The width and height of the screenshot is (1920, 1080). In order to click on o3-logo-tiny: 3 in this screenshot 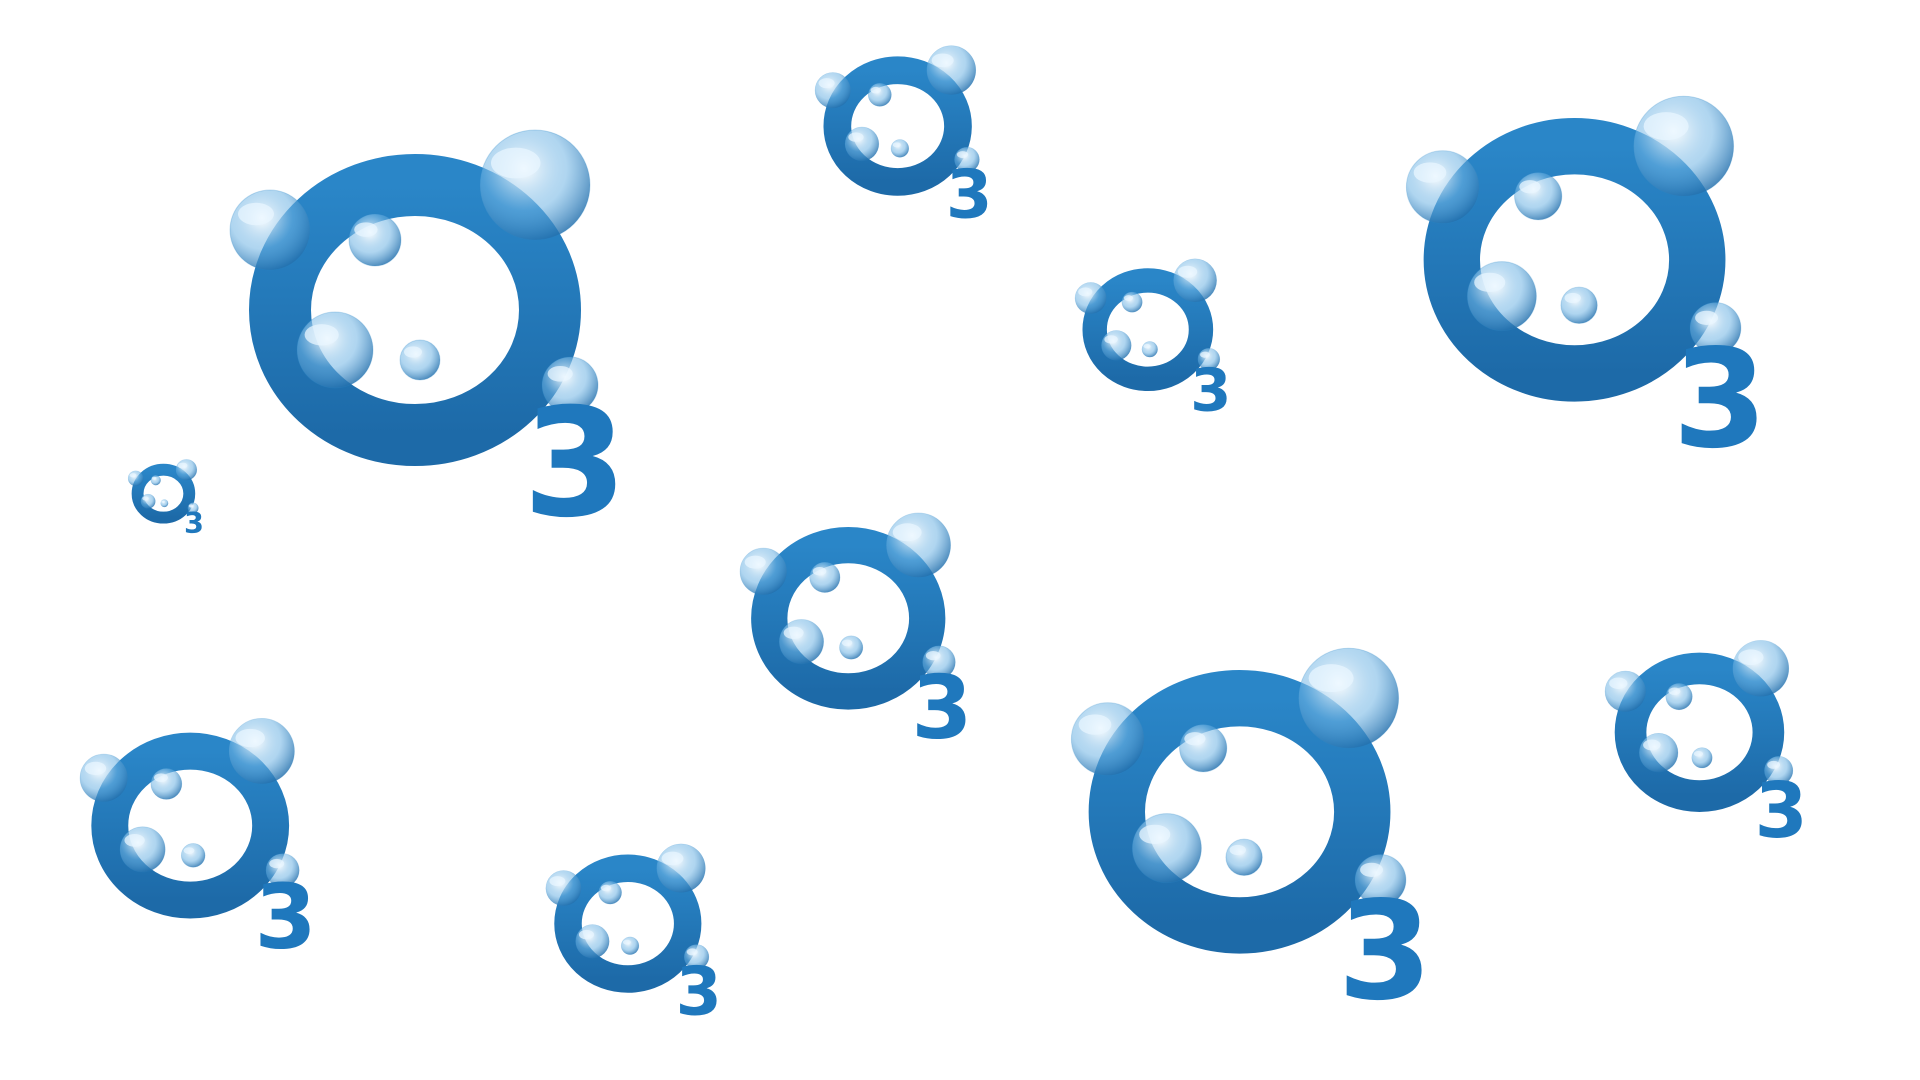, I will do `click(172, 497)`.